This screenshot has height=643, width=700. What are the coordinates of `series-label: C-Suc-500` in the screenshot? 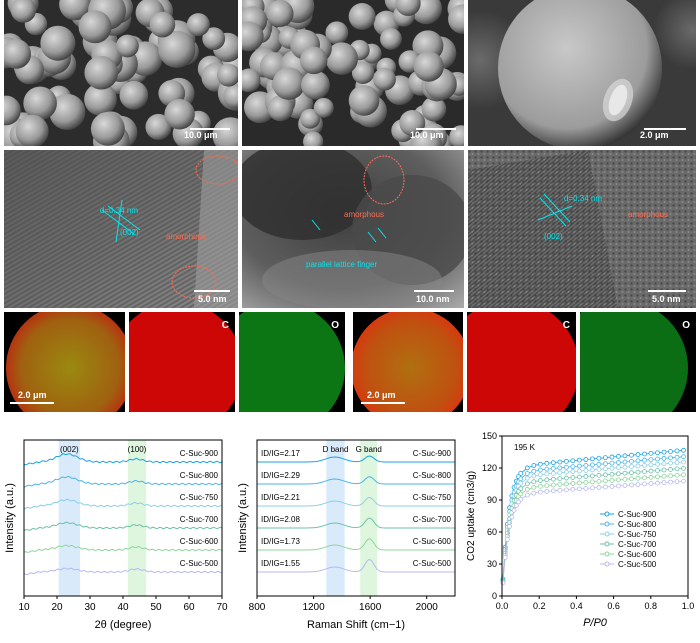 It's located at (432, 563).